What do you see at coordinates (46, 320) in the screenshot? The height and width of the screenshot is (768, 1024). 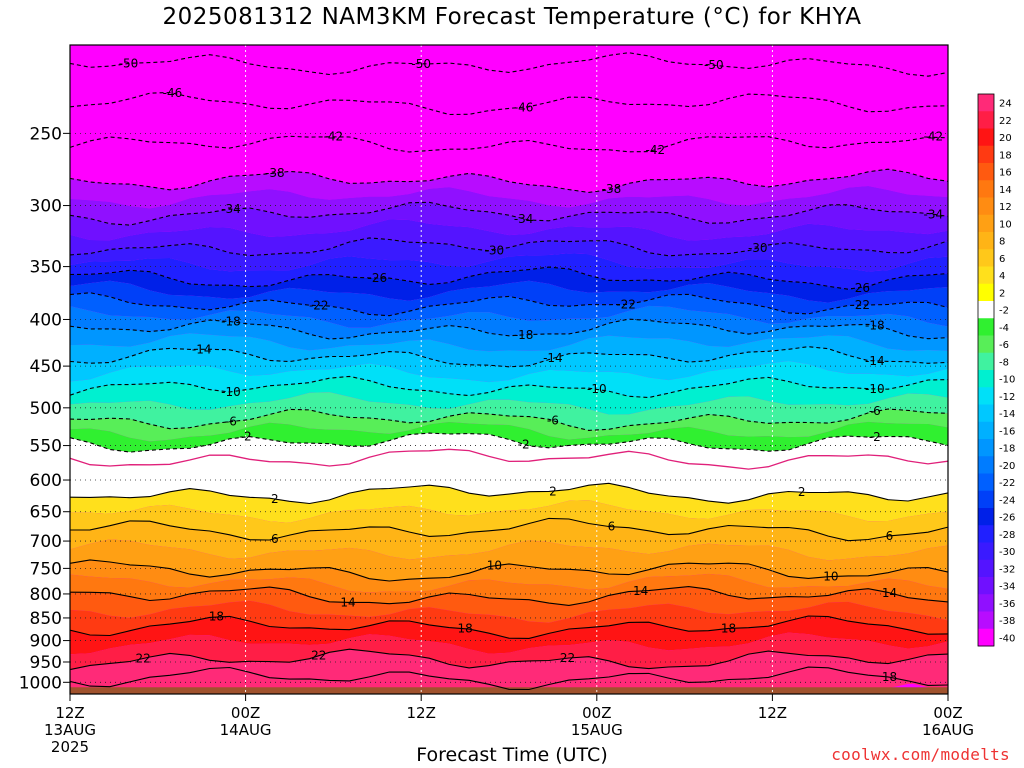 I see `y-tick-label: 400` at bounding box center [46, 320].